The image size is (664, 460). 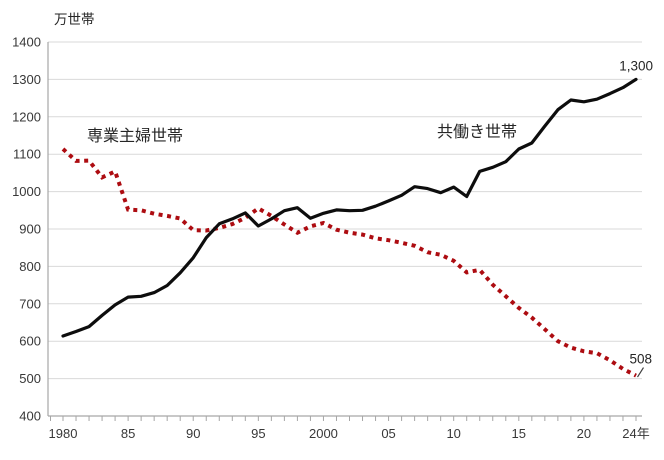 I want to click on x-axis-label: 95, so click(x=258, y=433).